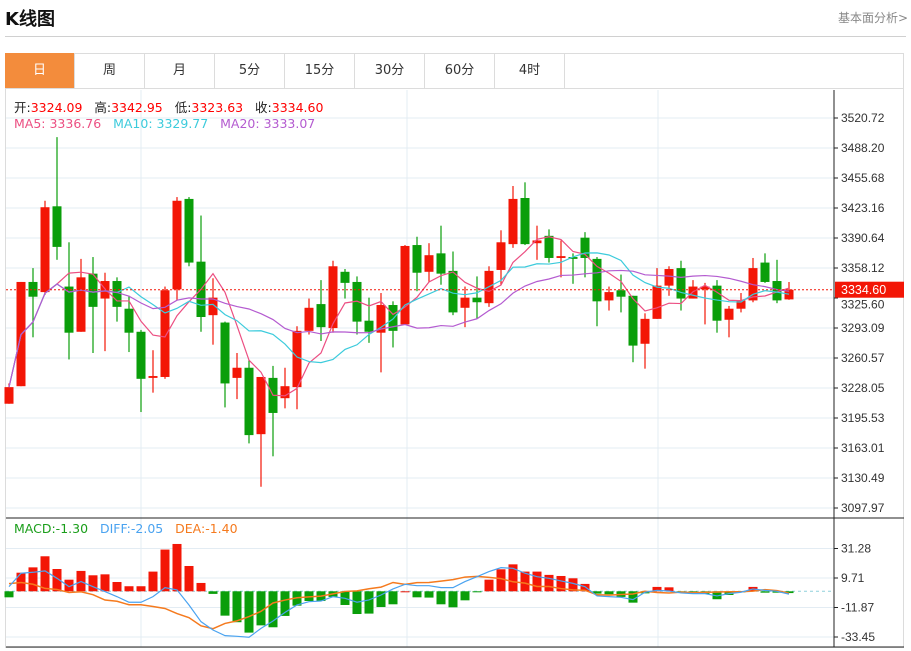  What do you see at coordinates (853, 578) in the screenshot?
I see `macd-tick-label: 9.71` at bounding box center [853, 578].